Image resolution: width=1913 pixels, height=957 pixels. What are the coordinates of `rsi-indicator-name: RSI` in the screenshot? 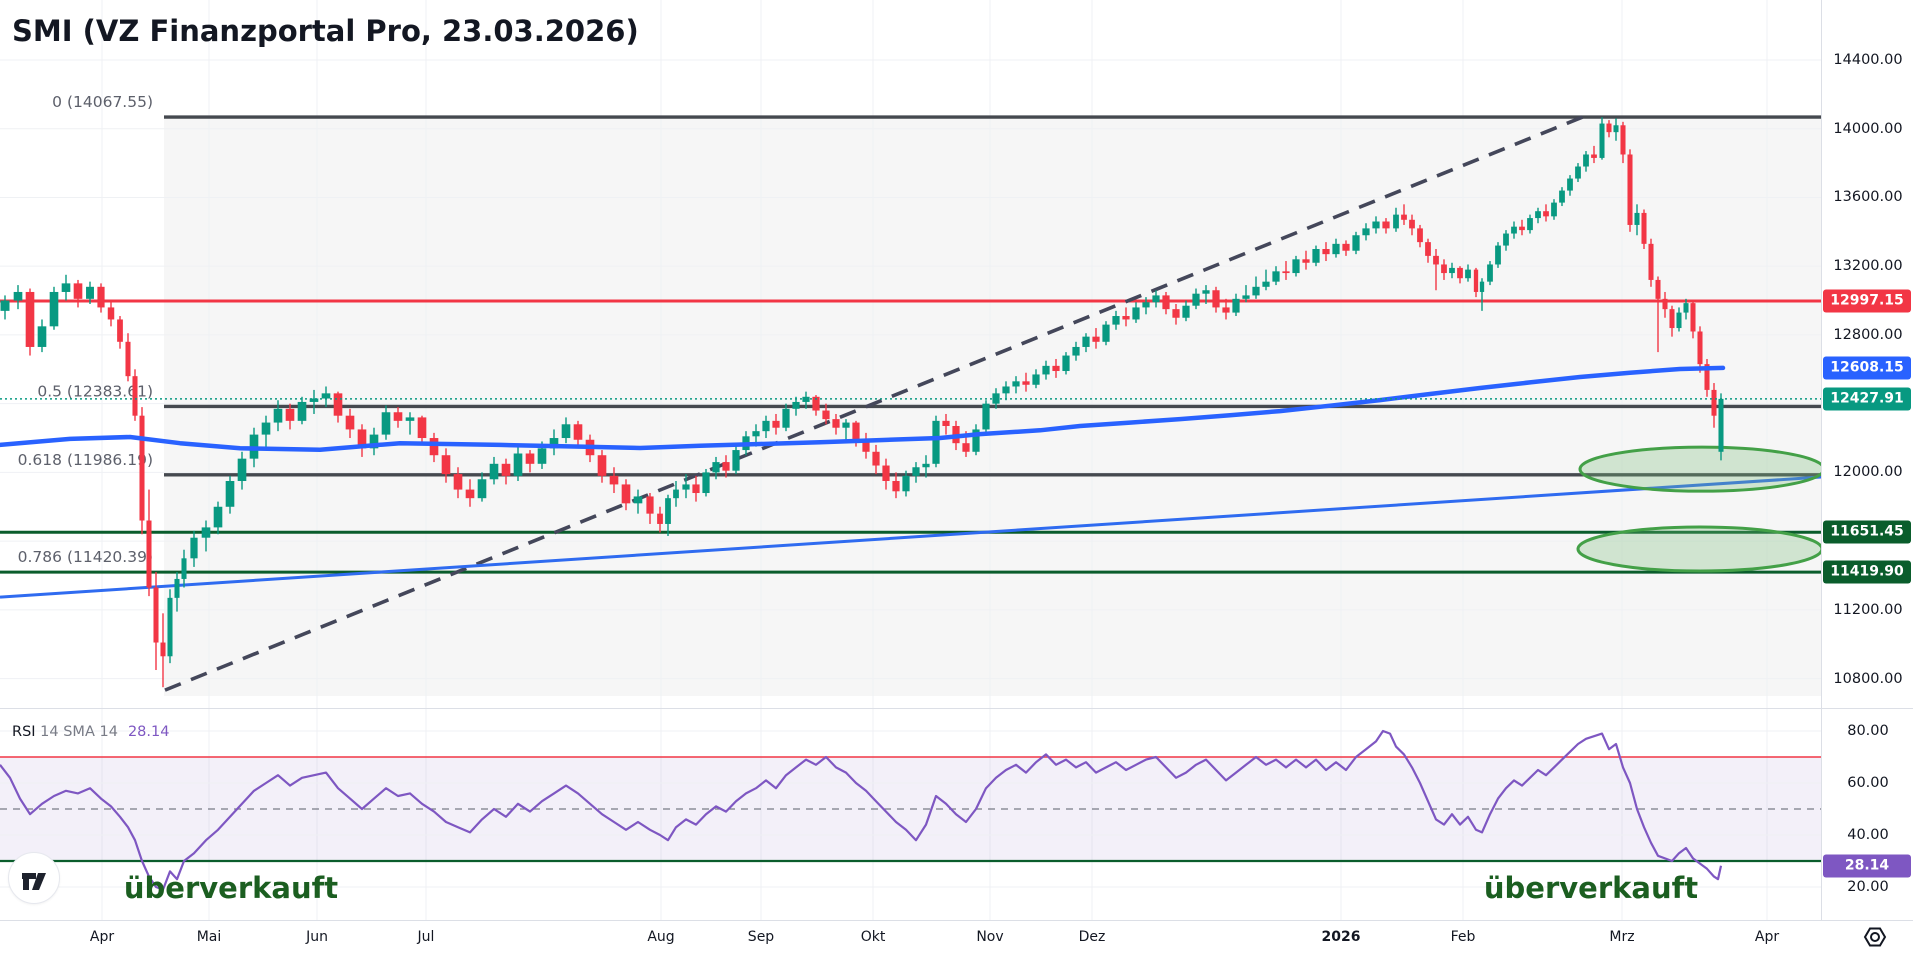 It's located at (24, 732).